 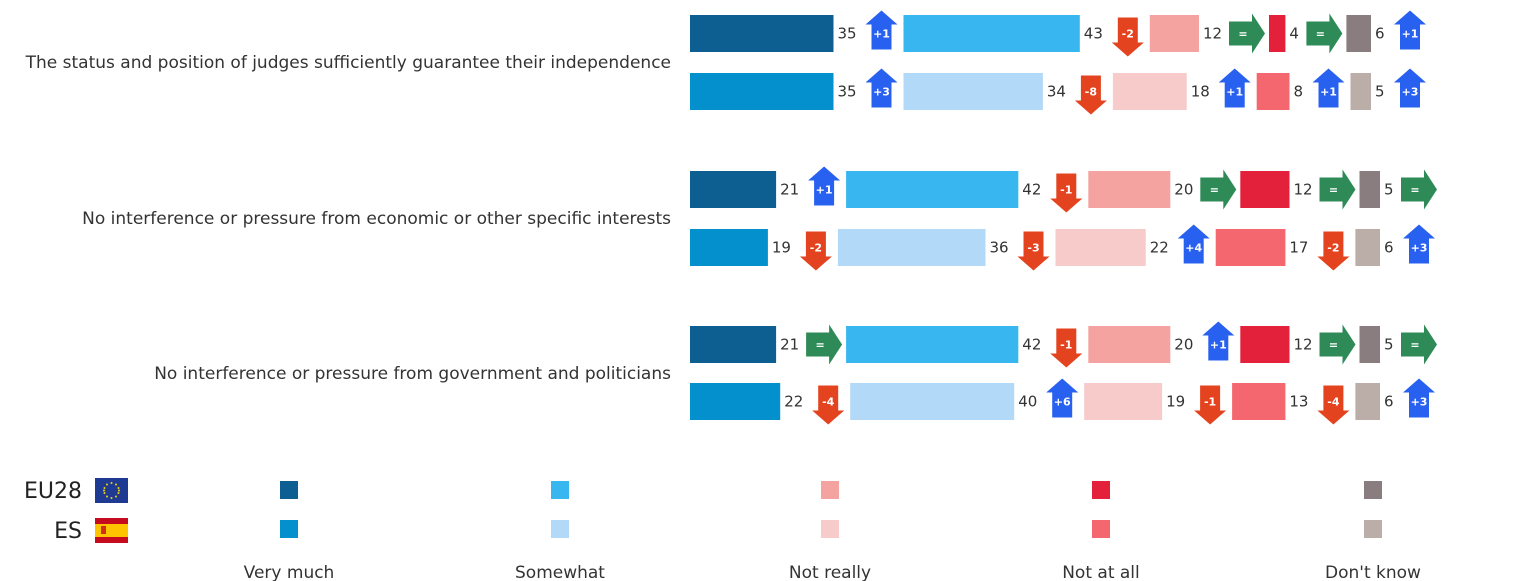 I want to click on bar-eu28-row2-not-at-all, so click(x=1265, y=189).